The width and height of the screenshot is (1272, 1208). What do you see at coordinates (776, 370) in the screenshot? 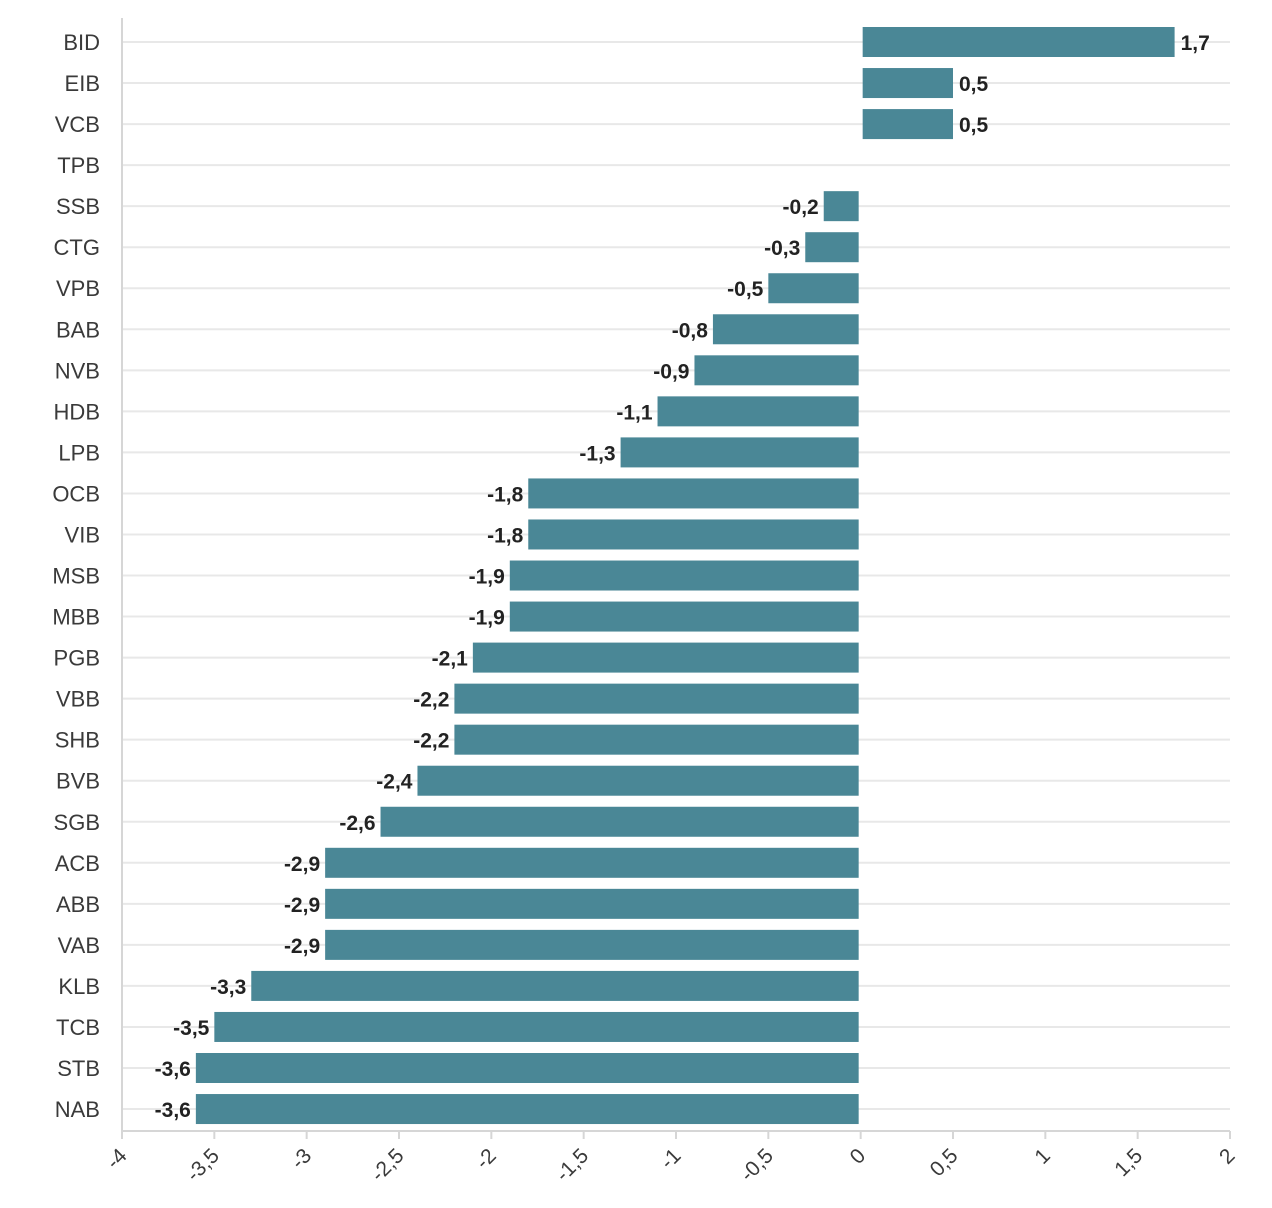
I see `bar-nvb` at bounding box center [776, 370].